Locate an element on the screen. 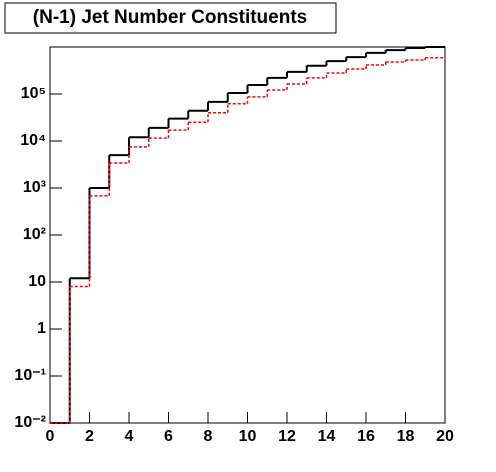 Image resolution: width=496 pixels, height=472 pixels. chart-title: (N-1) Jet Number Constituents is located at coordinates (170, 17).